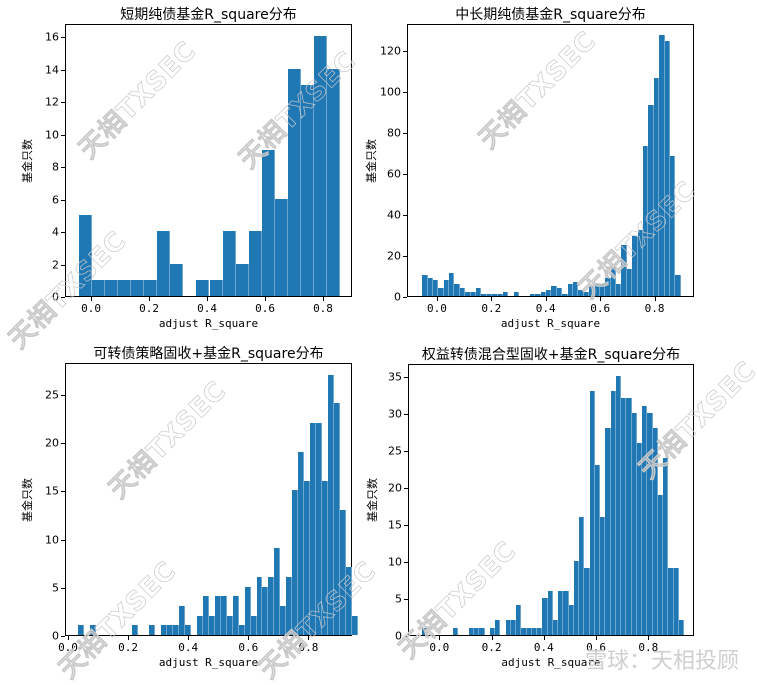 This screenshot has width=757, height=685. What do you see at coordinates (208, 15) in the screenshot?
I see `chart-title: 短期纯债基金R_square分布` at bounding box center [208, 15].